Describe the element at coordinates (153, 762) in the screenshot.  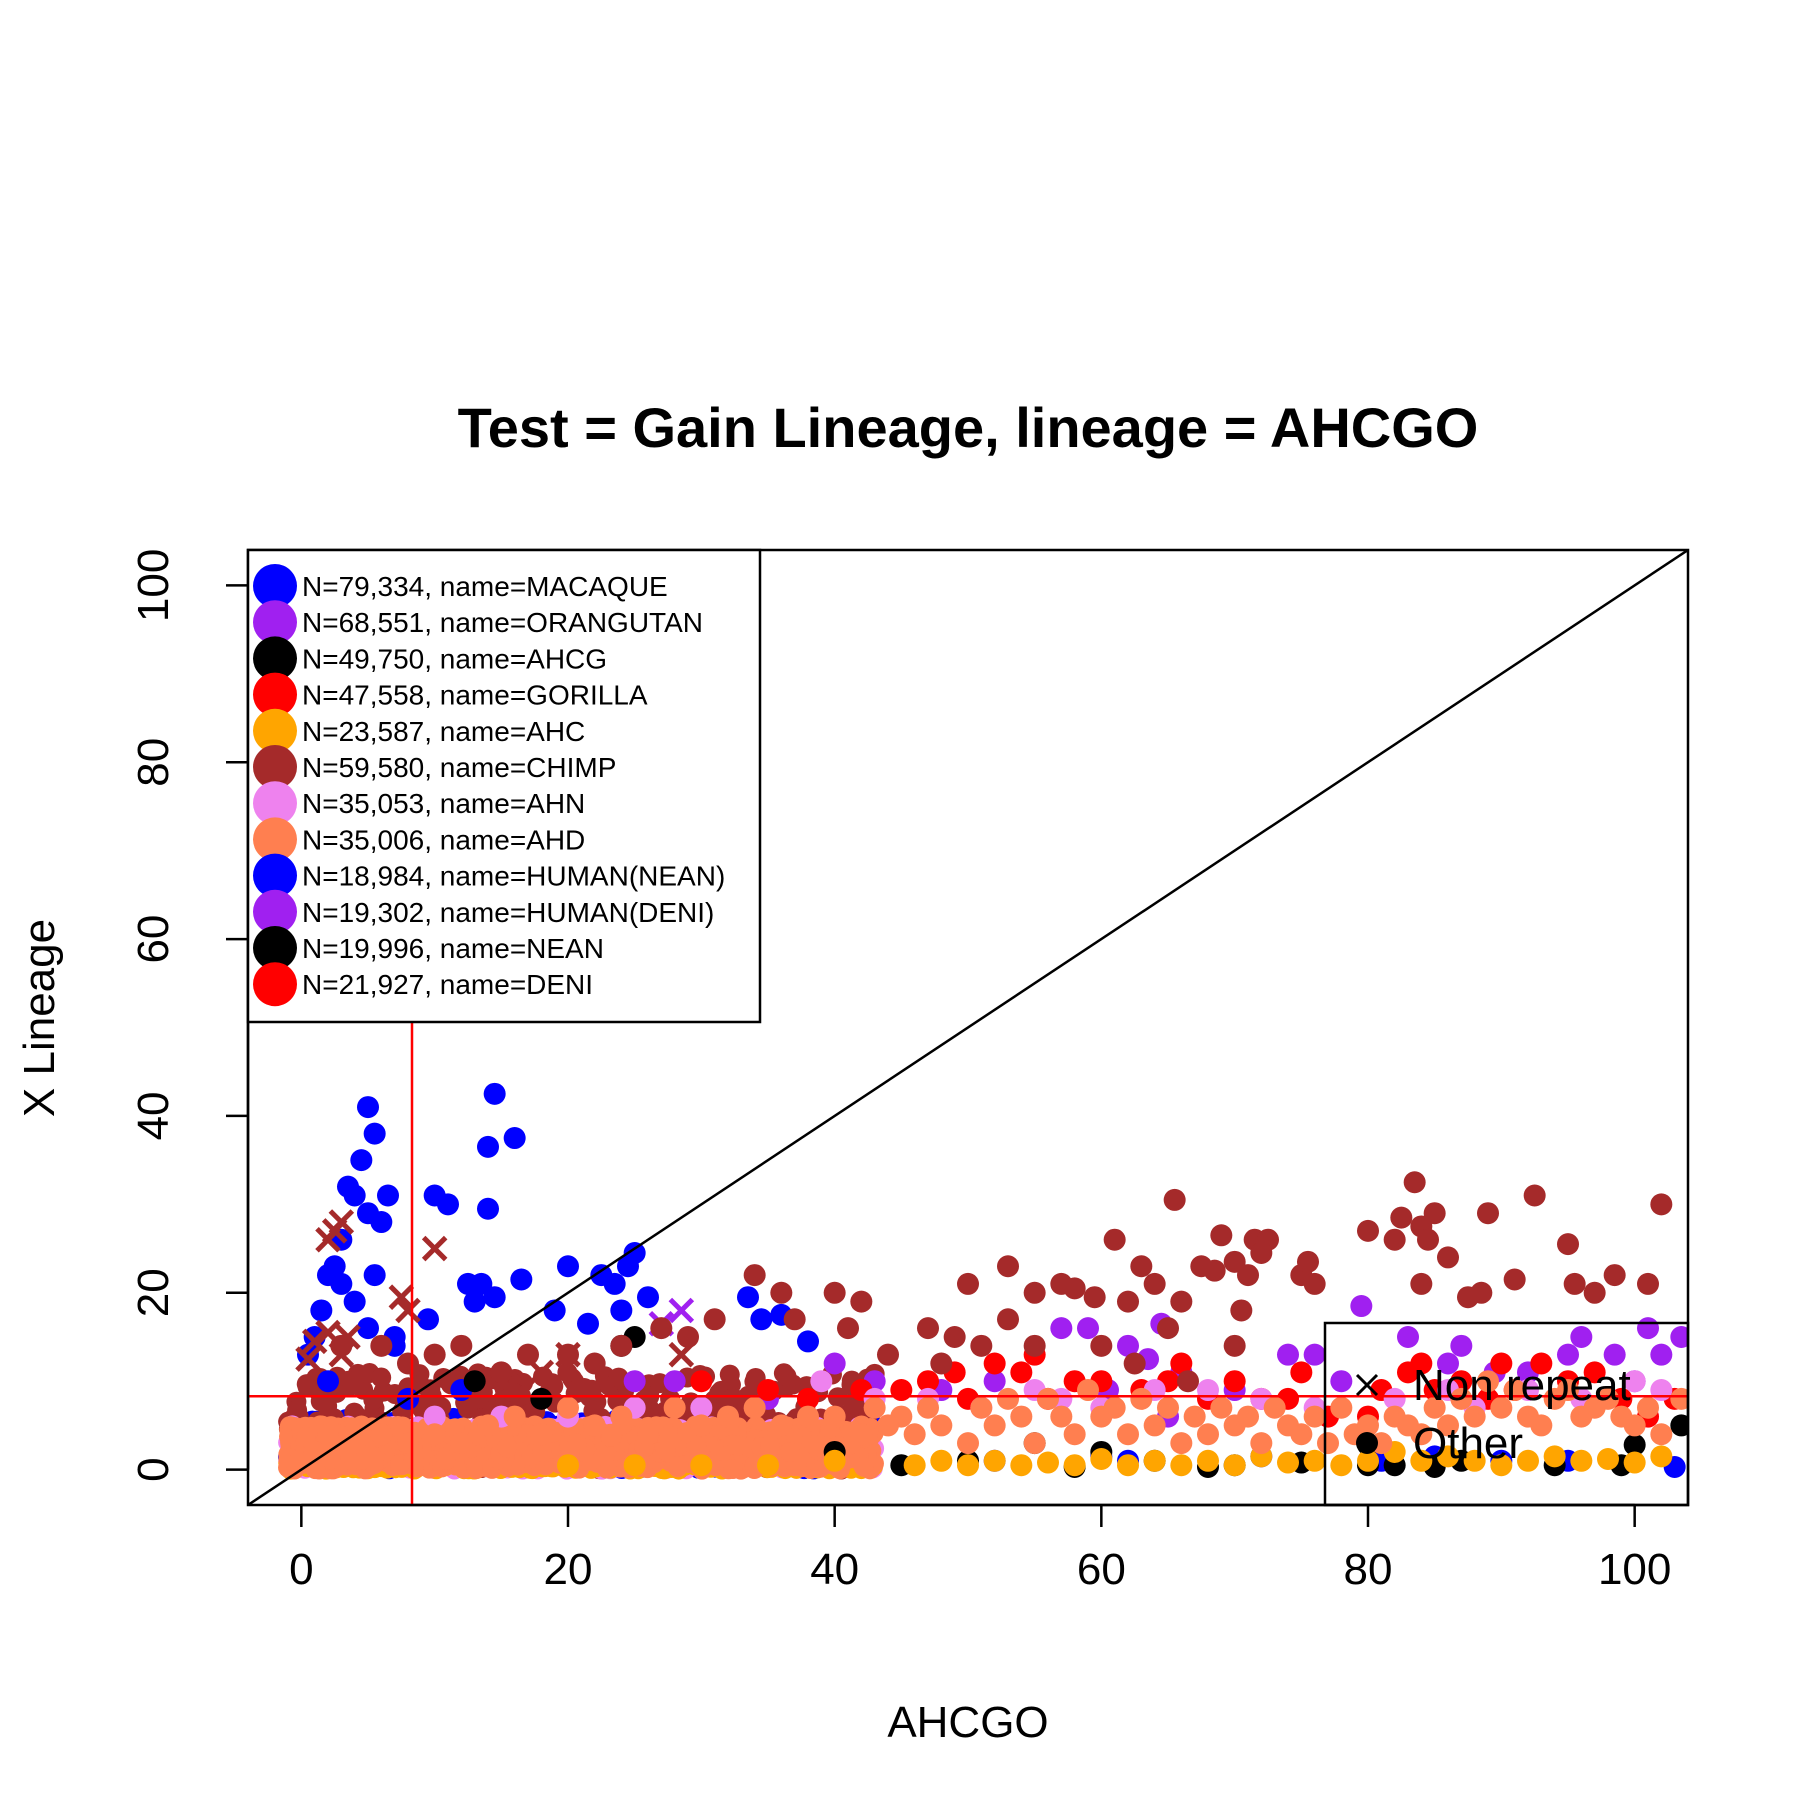
I see `y-tick-label: 80` at that location.